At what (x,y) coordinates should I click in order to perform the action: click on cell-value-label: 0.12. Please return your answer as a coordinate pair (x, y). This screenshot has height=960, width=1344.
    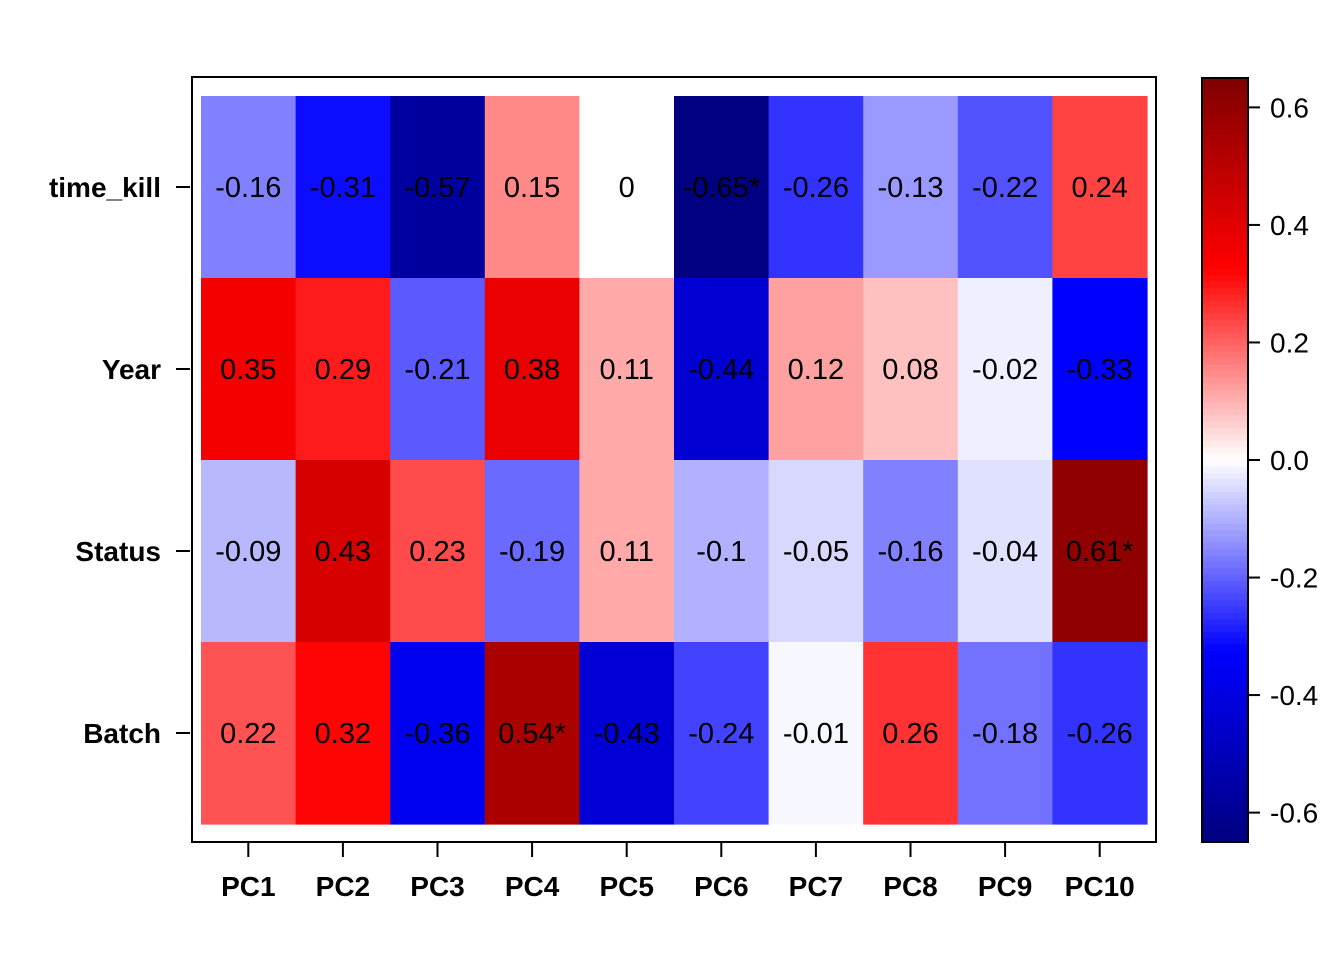
    Looking at the image, I should click on (816, 370).